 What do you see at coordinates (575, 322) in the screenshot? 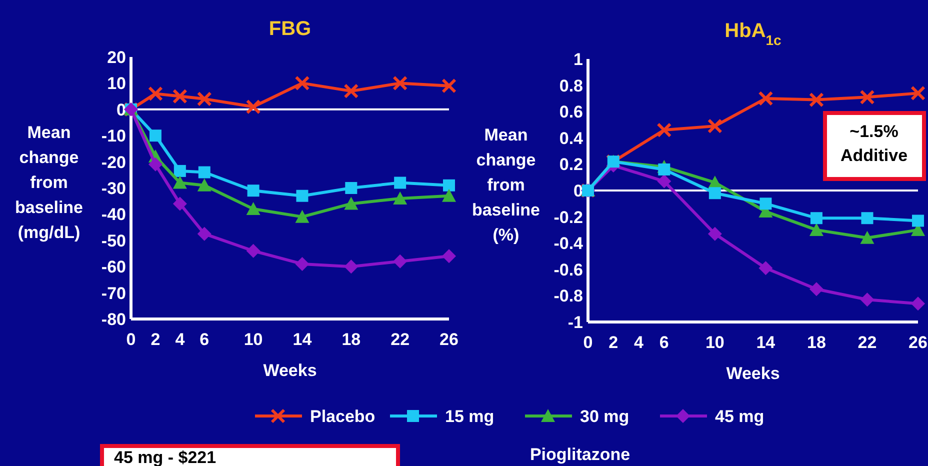
I see `y-tick-label: -1` at bounding box center [575, 322].